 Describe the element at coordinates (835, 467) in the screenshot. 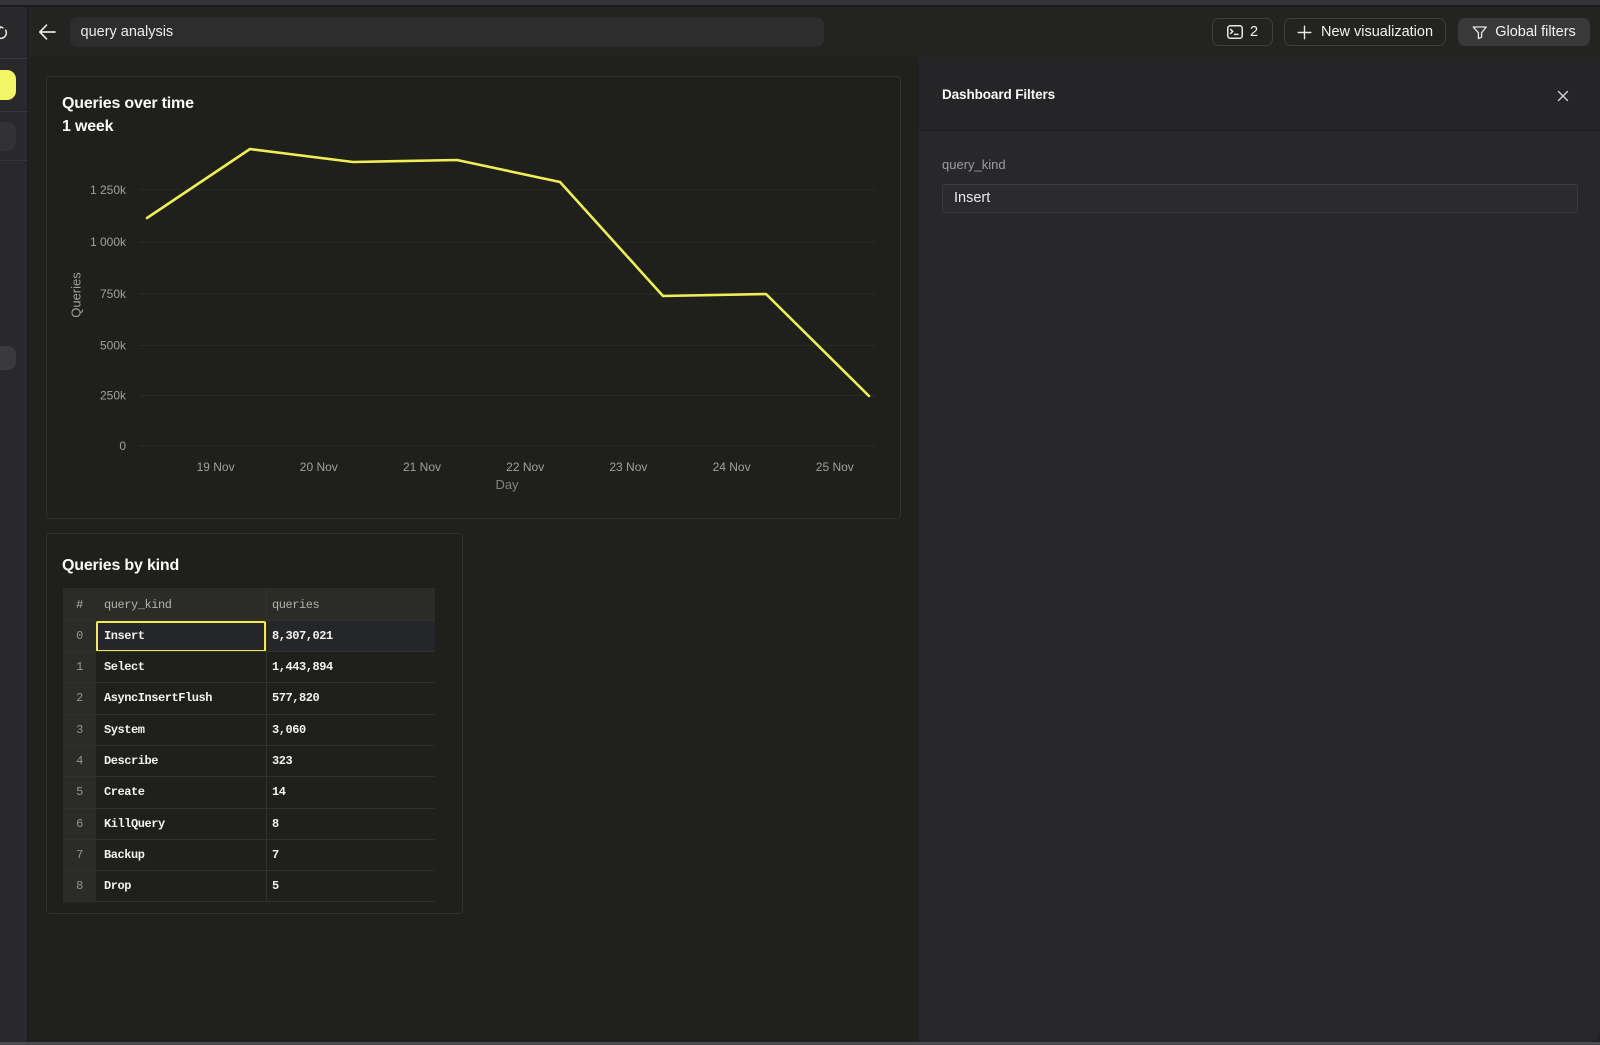

I see `svg-text: 25 Nov` at that location.